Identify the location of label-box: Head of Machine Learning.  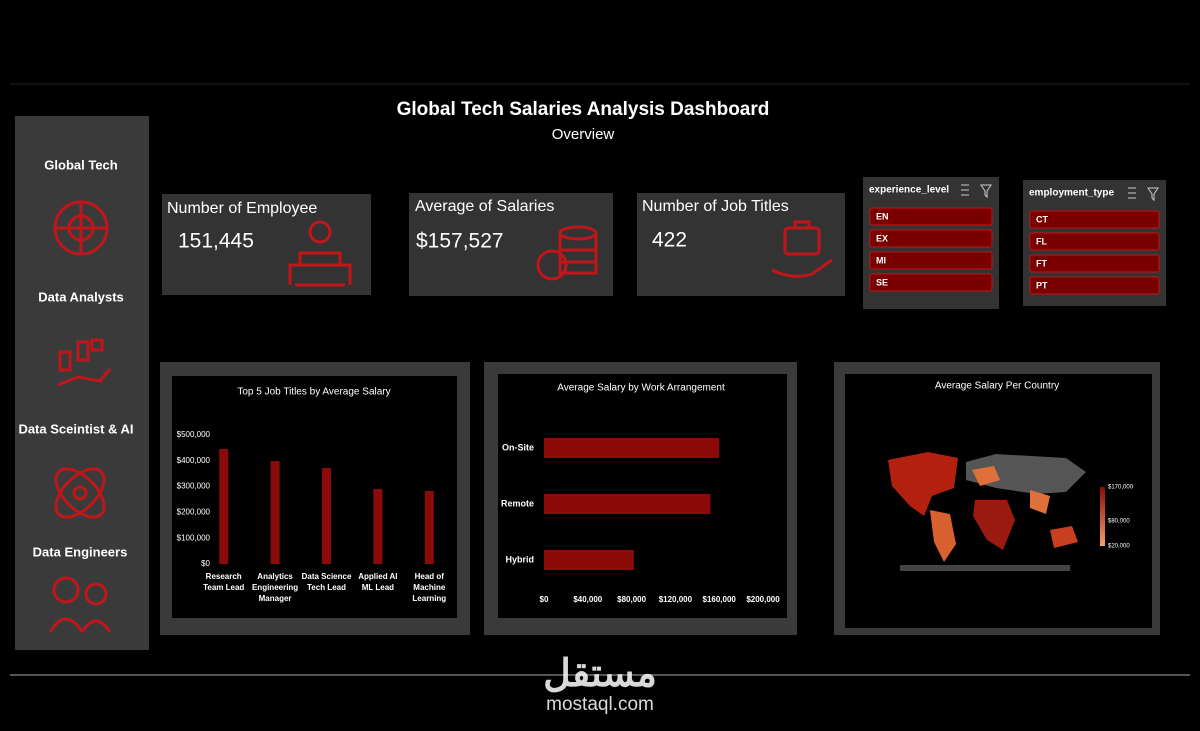
(429, 587).